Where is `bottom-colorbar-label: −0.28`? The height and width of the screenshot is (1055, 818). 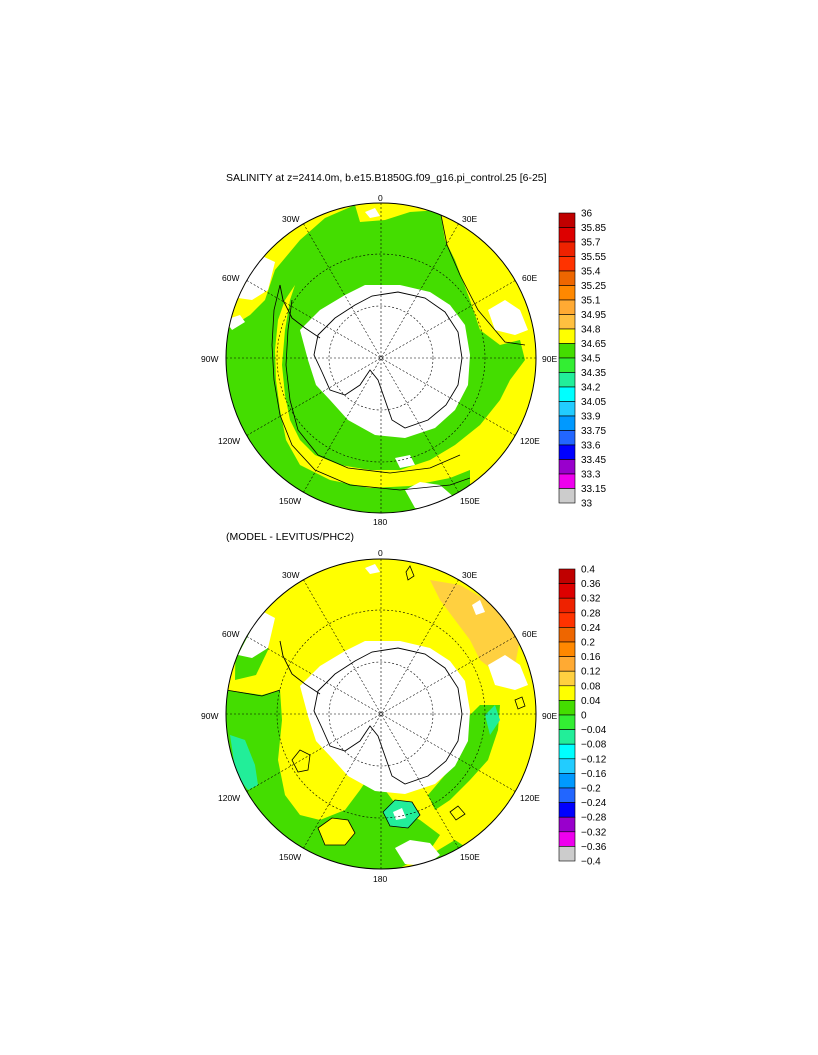
bottom-colorbar-label: −0.28 is located at coordinates (594, 818).